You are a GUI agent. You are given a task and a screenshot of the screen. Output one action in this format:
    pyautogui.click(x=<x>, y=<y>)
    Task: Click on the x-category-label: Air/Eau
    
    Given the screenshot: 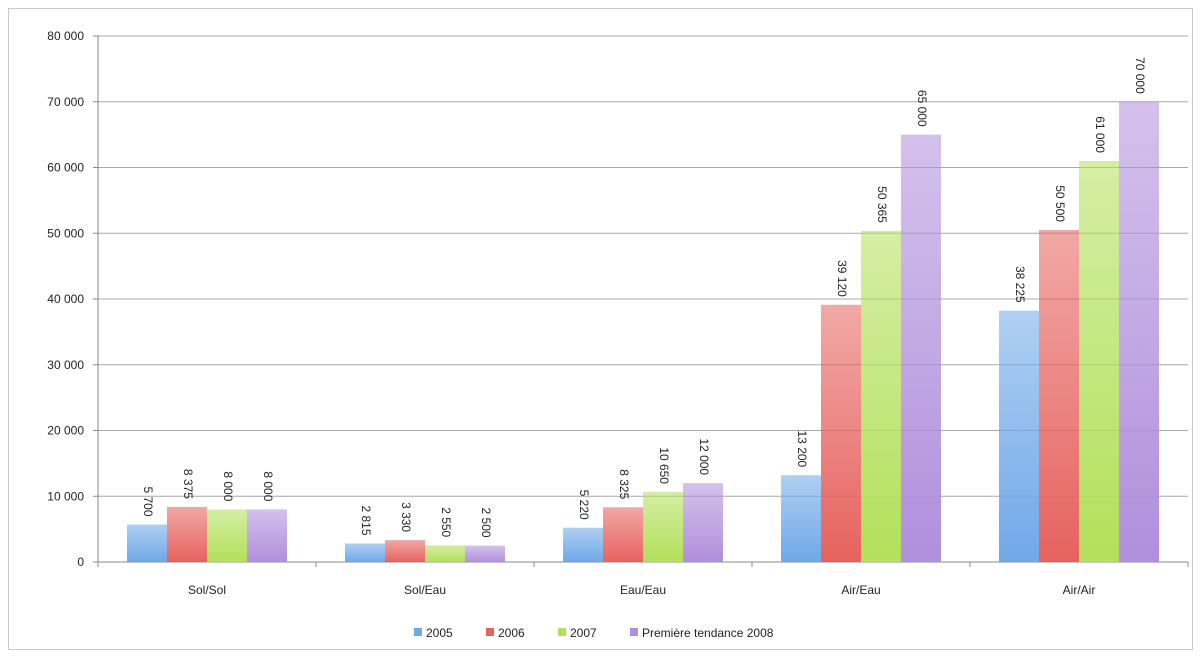 What is the action you would take?
    pyautogui.click(x=860, y=590)
    